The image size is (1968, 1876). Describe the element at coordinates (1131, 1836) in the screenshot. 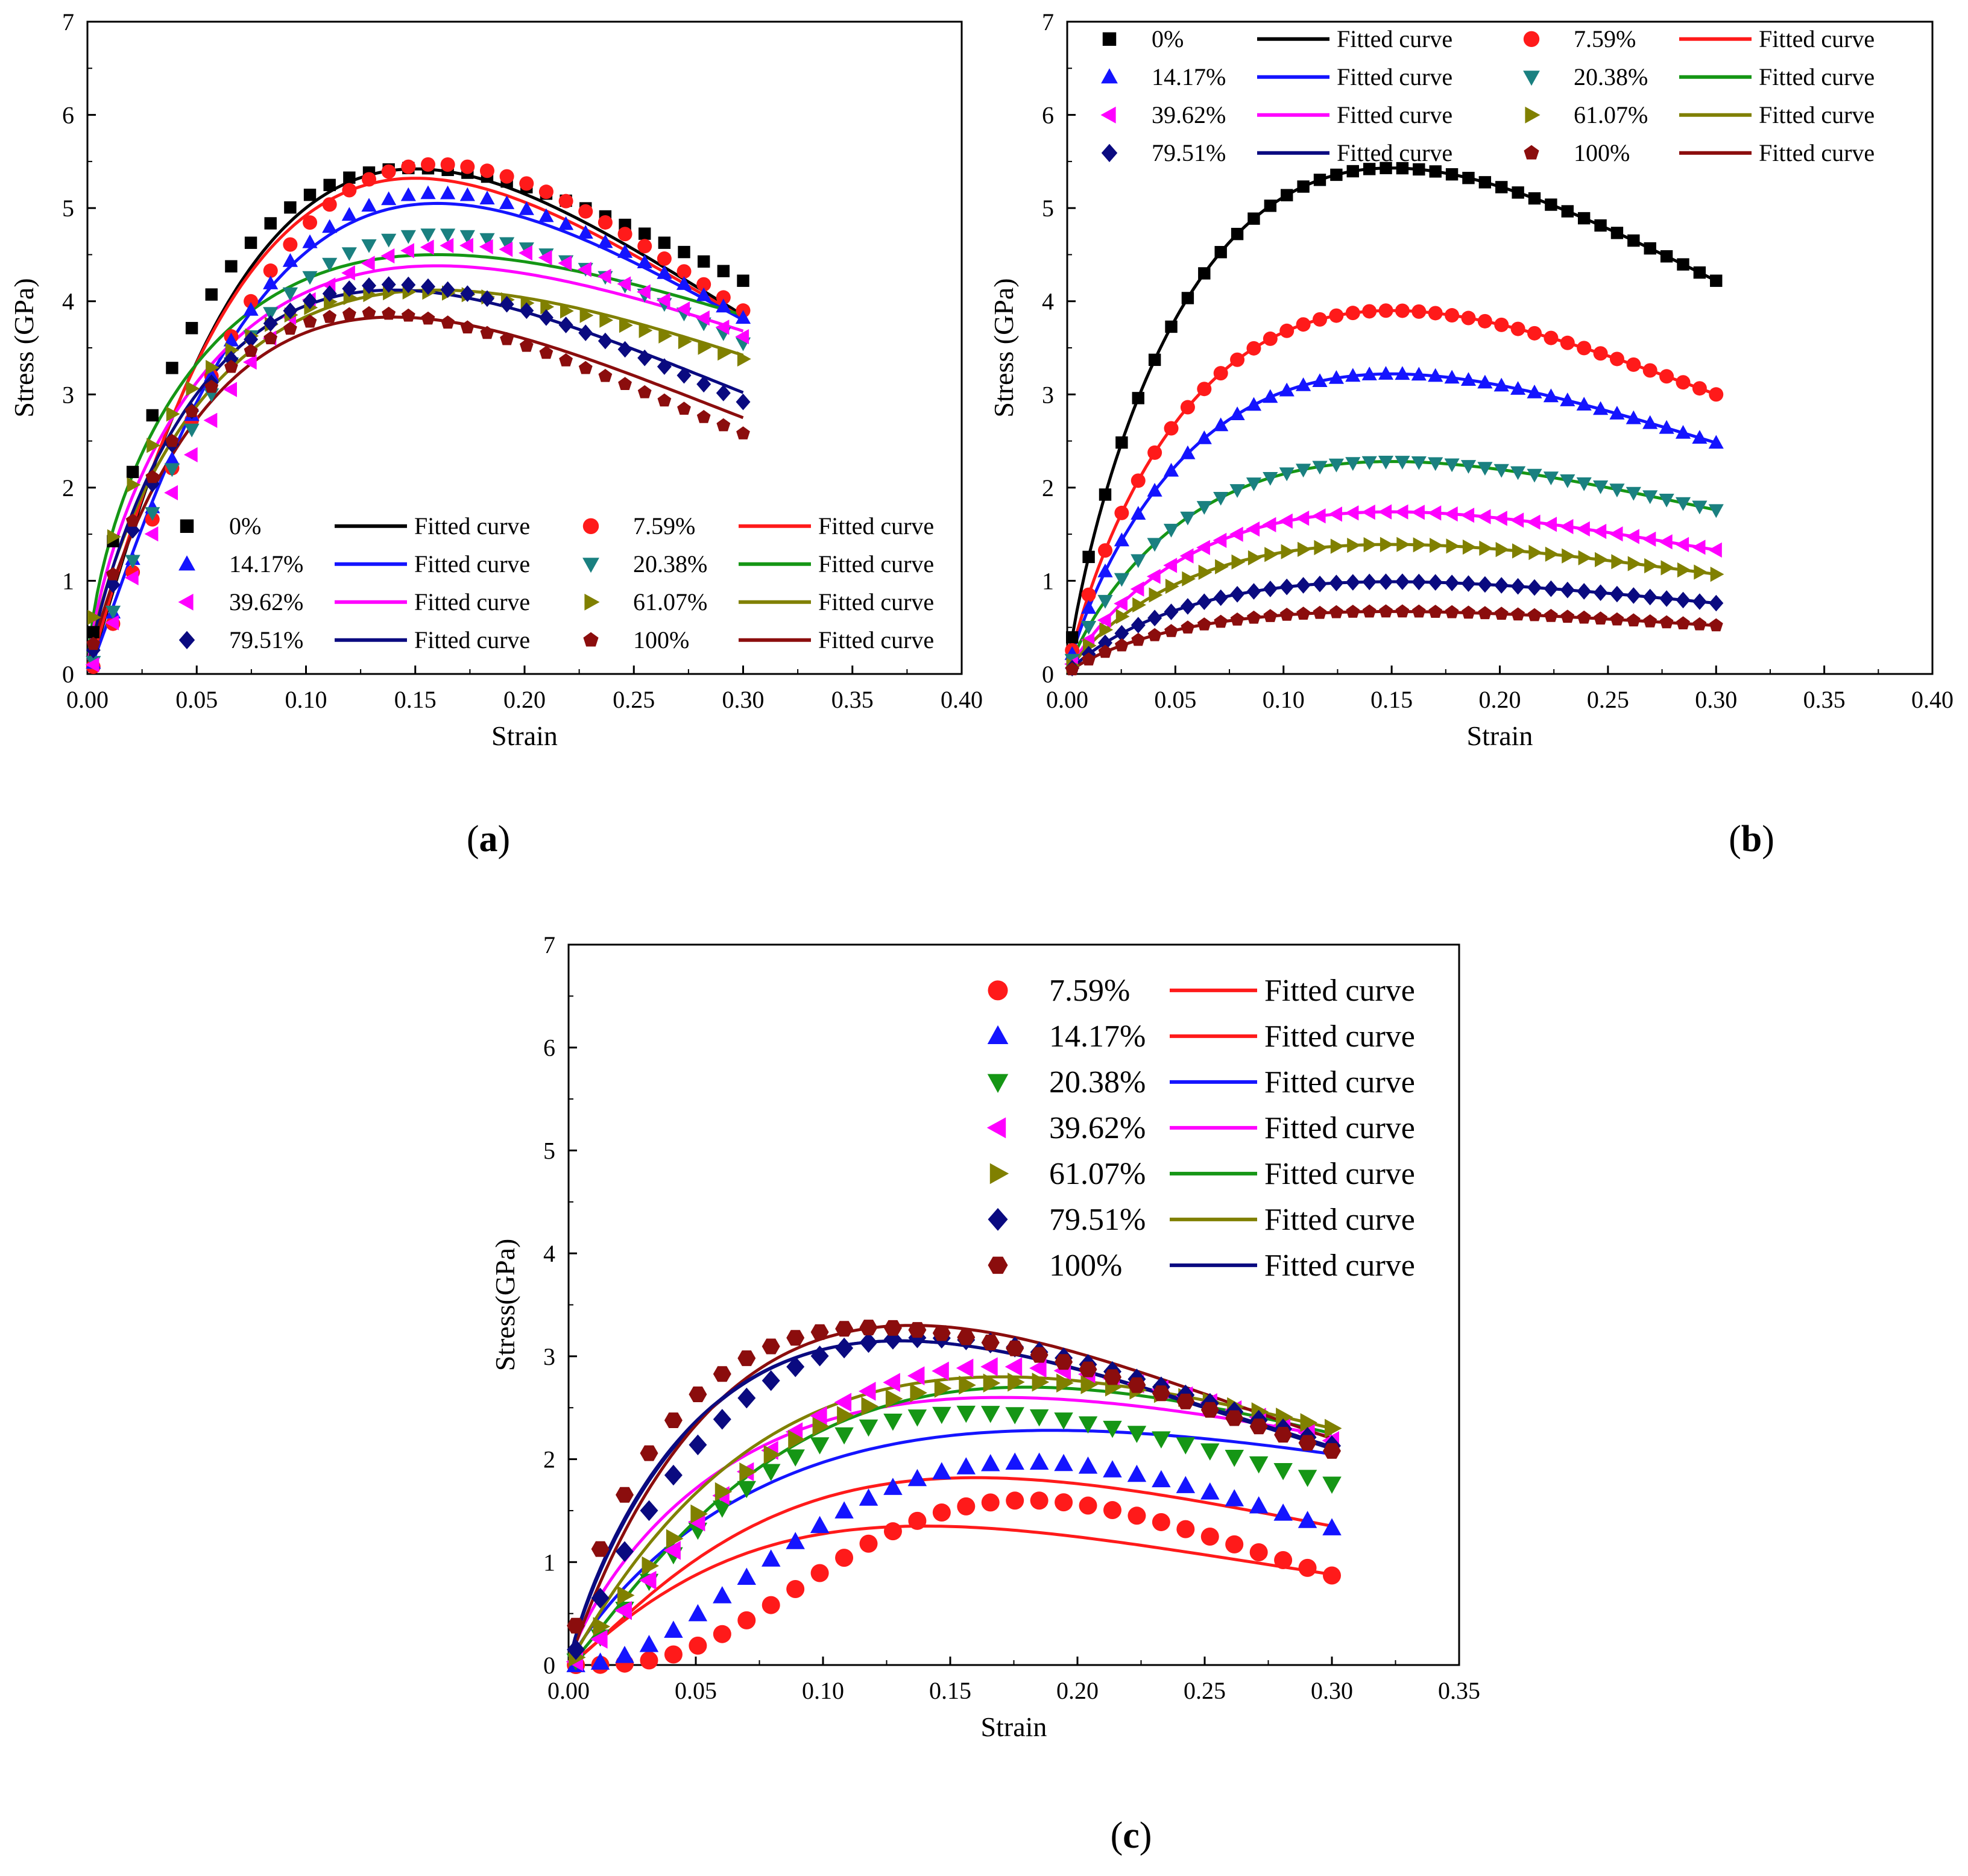

I see `panel-c-label: (c)` at that location.